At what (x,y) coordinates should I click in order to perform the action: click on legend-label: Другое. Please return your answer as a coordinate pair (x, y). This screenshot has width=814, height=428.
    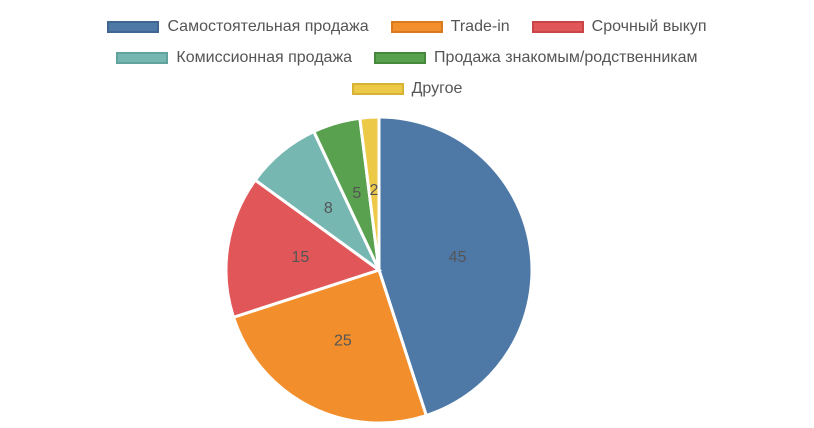
    Looking at the image, I should click on (437, 88).